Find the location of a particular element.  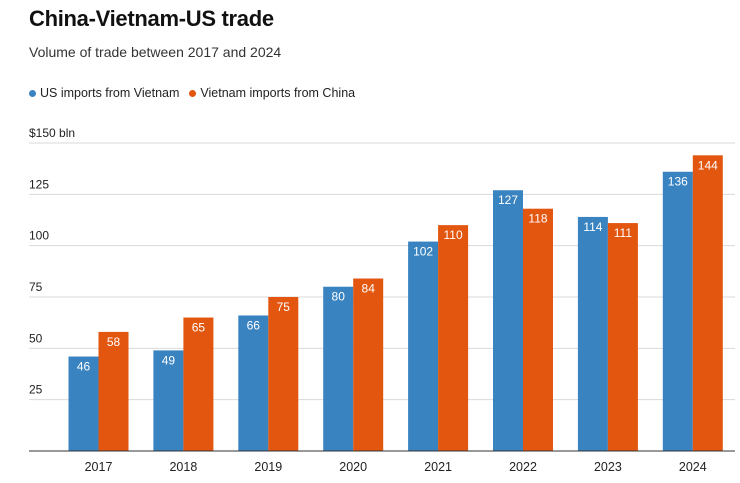

data-label-vietnam-imports-2018: 65 is located at coordinates (199, 328).